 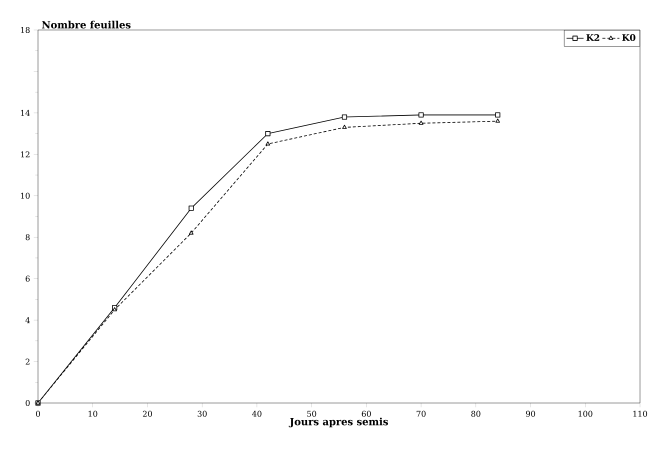 I want to click on legend-label: K2, so click(x=593, y=37).